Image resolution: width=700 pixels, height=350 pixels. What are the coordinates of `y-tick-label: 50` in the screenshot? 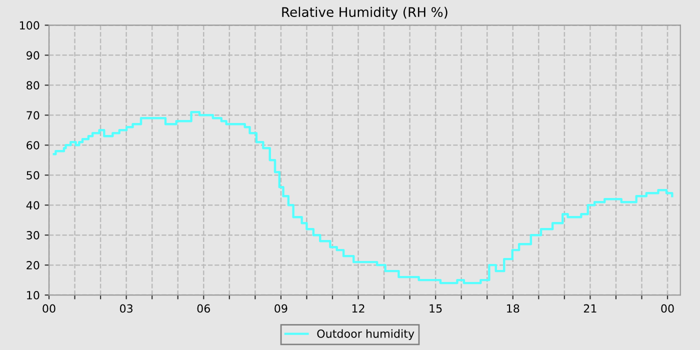 It's located at (33, 175).